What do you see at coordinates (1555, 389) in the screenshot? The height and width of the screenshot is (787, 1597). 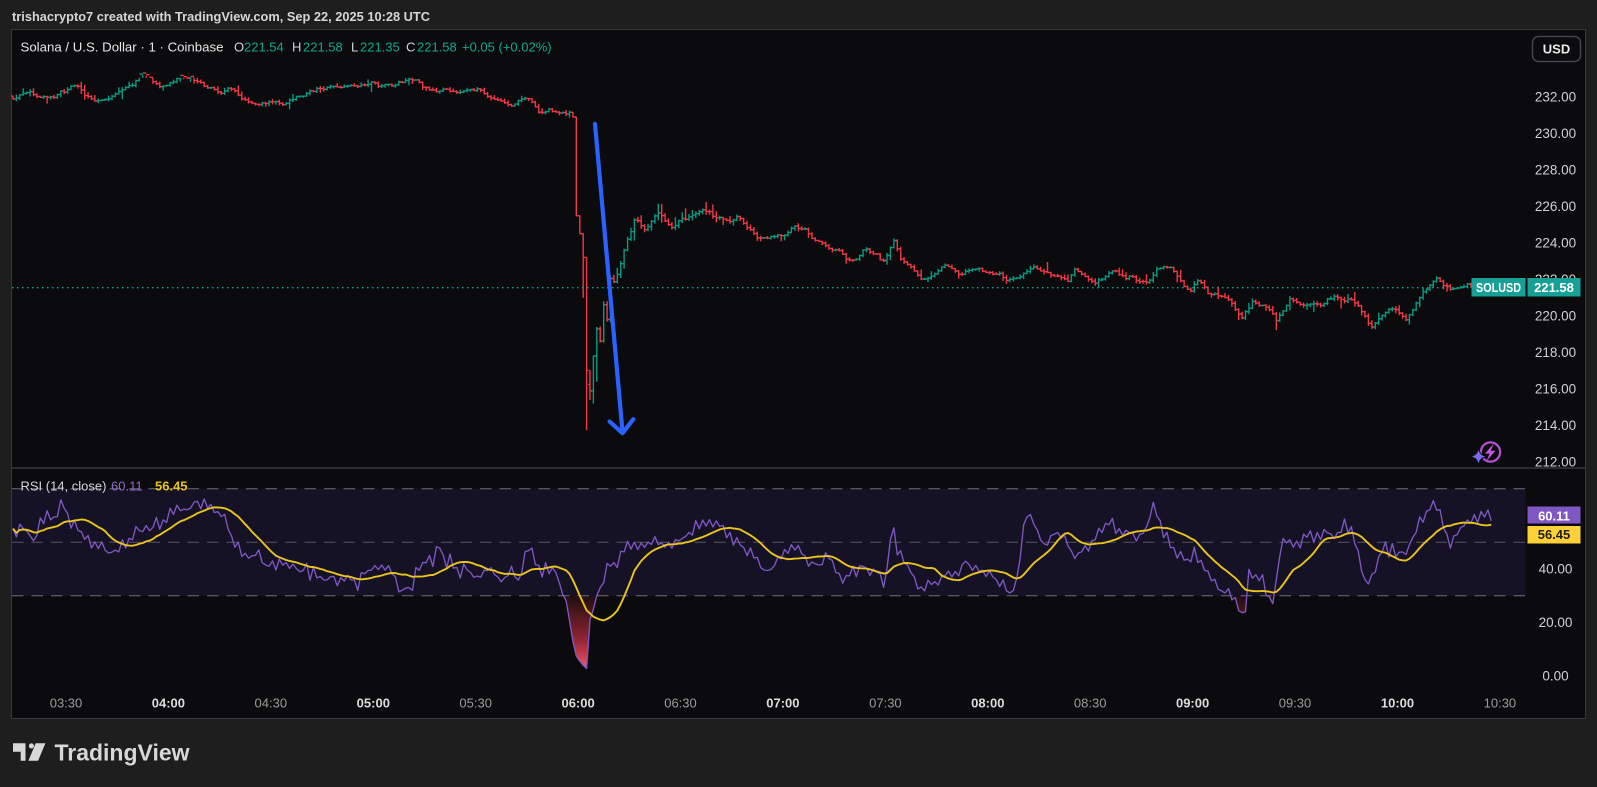 I see `svg-text: 216.00` at bounding box center [1555, 389].